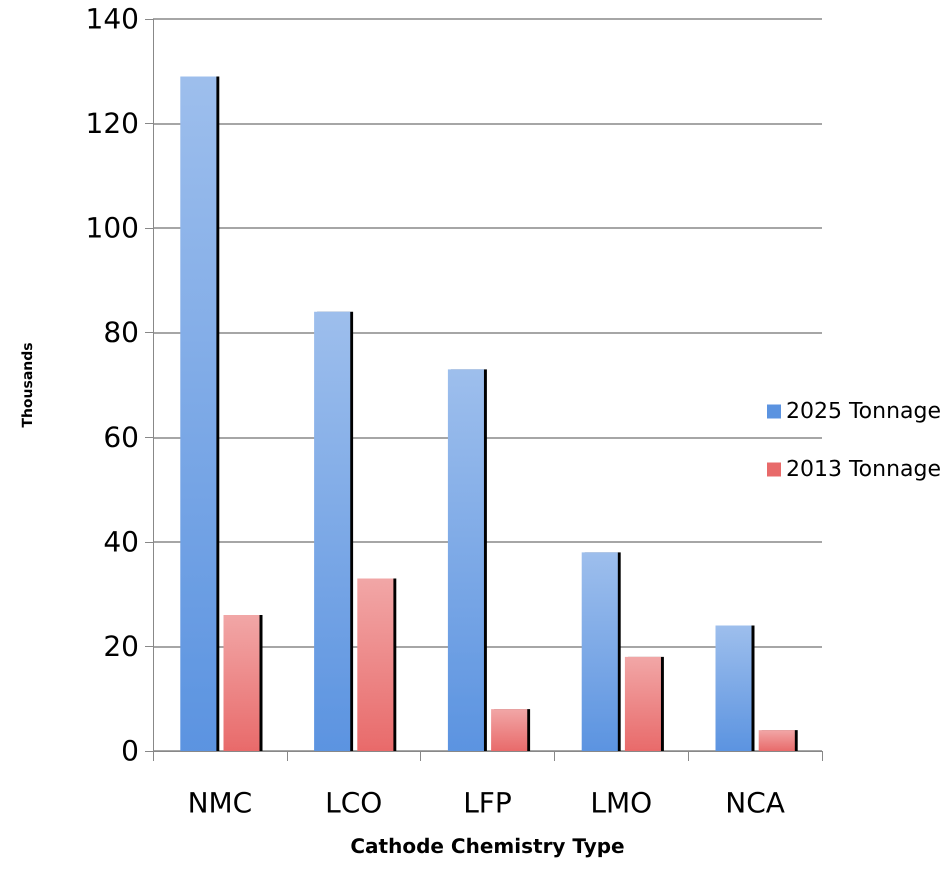  Describe the element at coordinates (121, 541) in the screenshot. I see `y-tick-label: 40` at that location.